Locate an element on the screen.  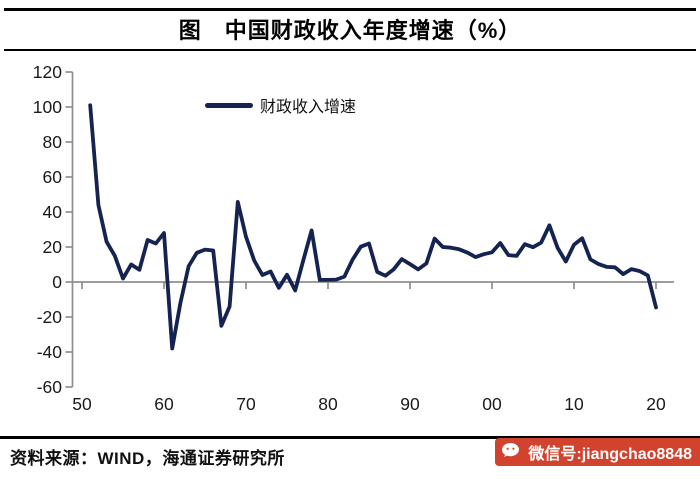
y-tick-label: 60 is located at coordinates (53, 177).